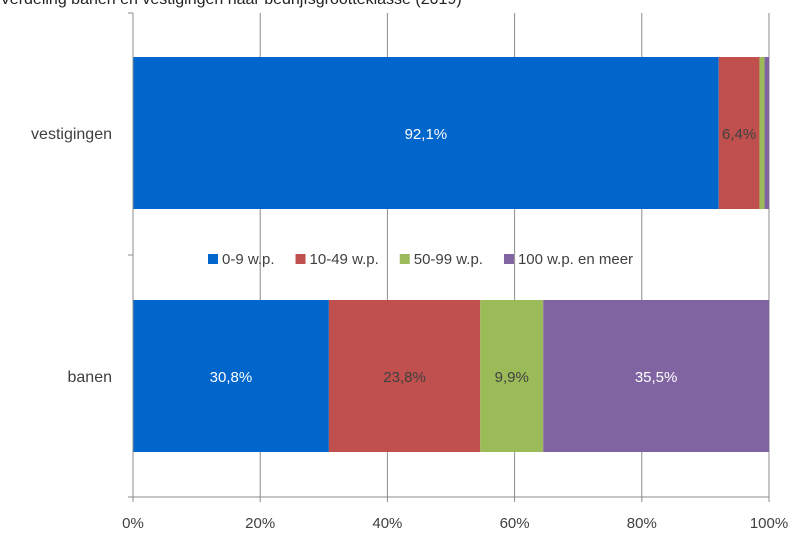 This screenshot has height=535, width=796. What do you see at coordinates (769, 523) in the screenshot?
I see `x-tick-label: 100%` at bounding box center [769, 523].